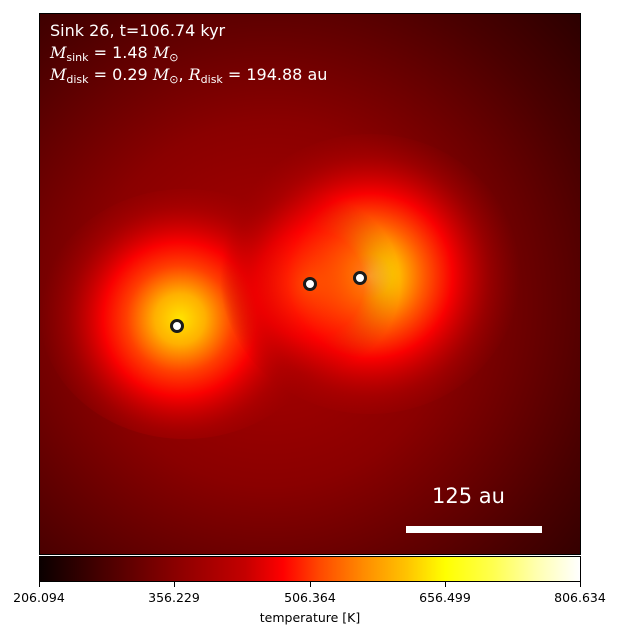  I want to click on sink-info-line: Sink 26, t=106.74 kyr, so click(138, 30).